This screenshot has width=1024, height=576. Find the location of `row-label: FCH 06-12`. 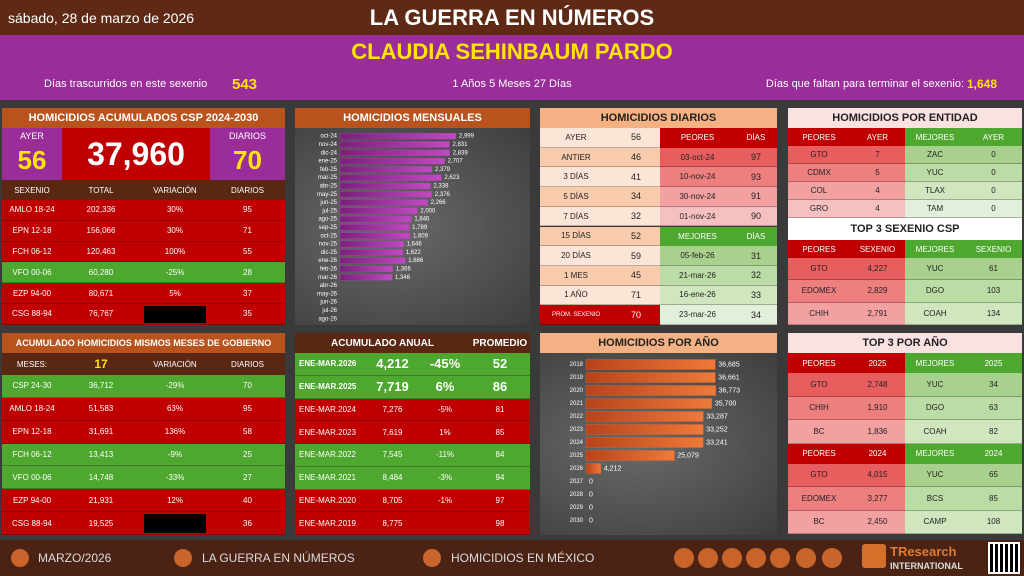

row-label: FCH 06-12 is located at coordinates (32, 252).